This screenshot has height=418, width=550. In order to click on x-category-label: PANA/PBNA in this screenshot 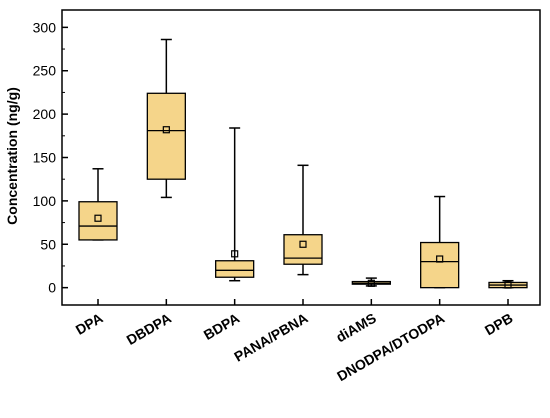, I will do `click(270, 337)`.